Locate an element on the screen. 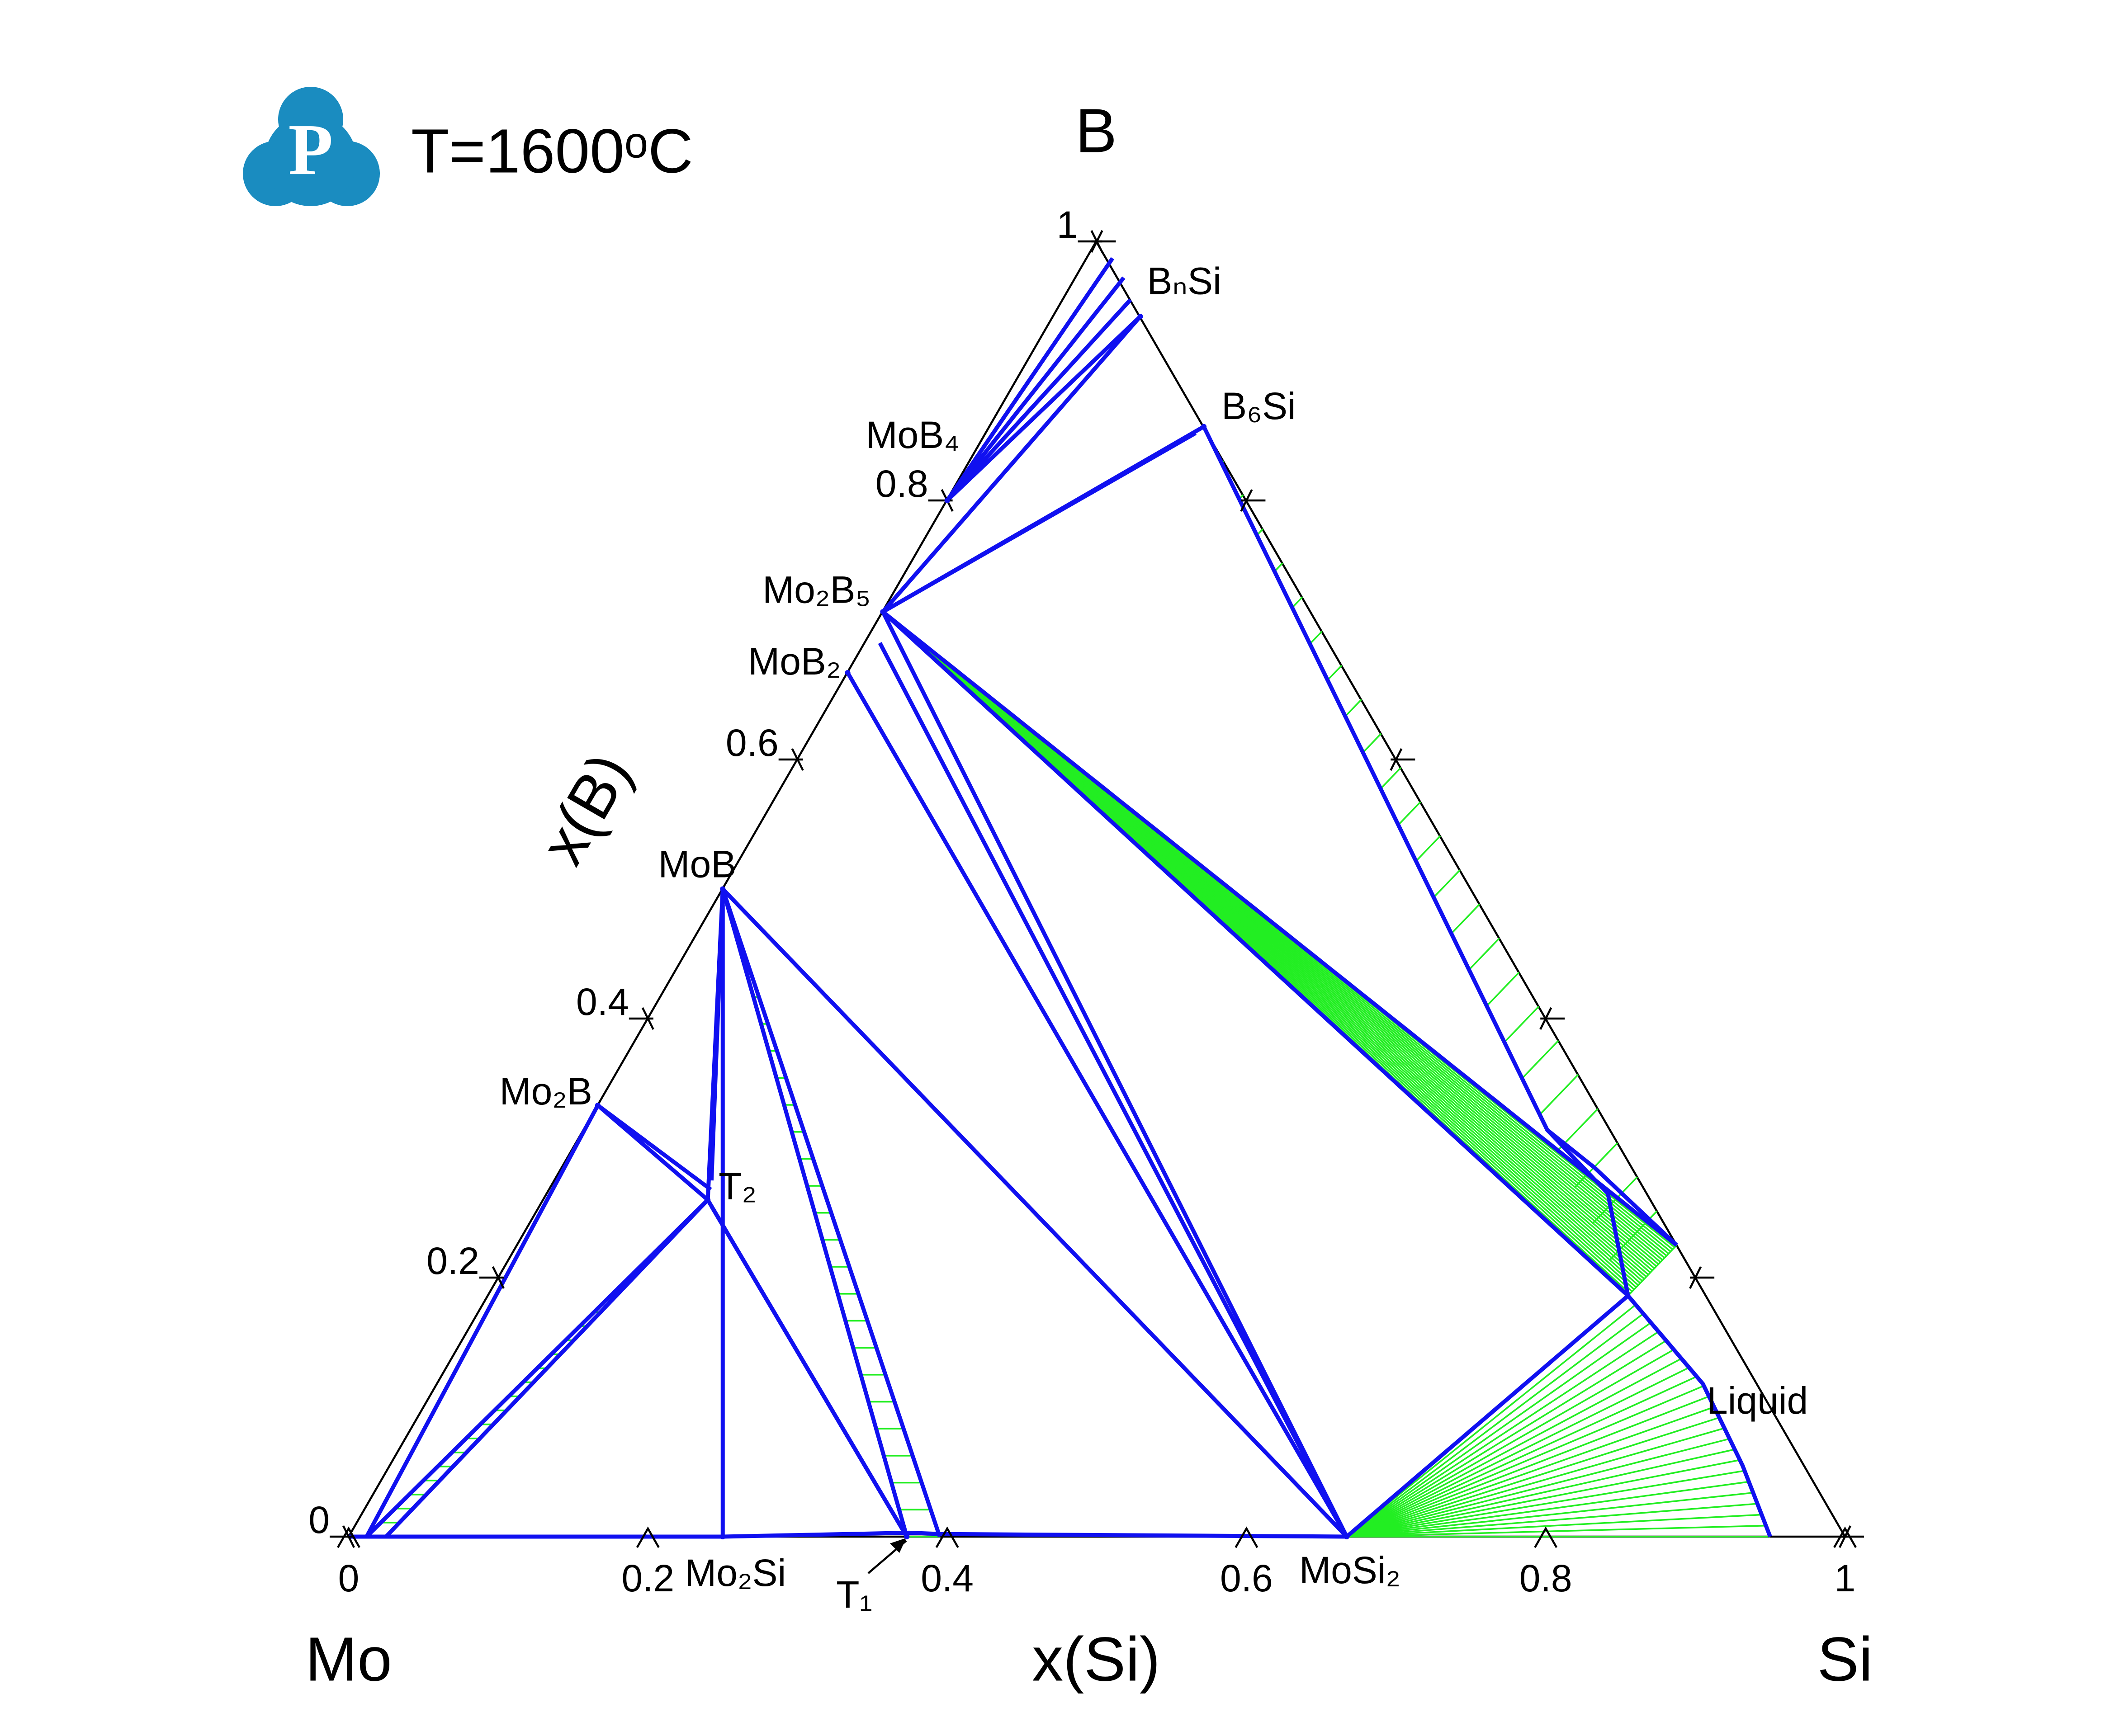 The width and height of the screenshot is (2110, 1736). annotation: Liquid is located at coordinates (1757, 1400).